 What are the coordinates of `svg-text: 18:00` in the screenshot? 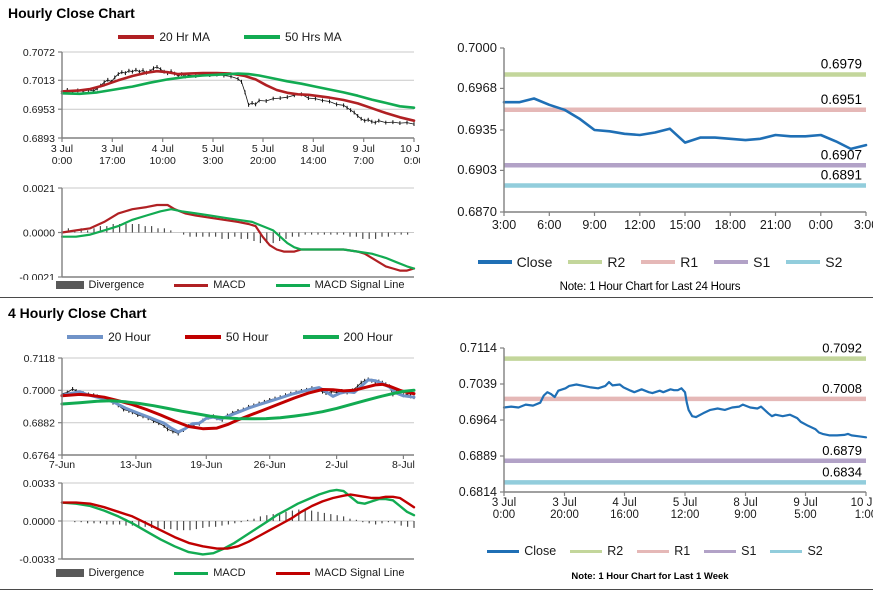 It's located at (730, 225).